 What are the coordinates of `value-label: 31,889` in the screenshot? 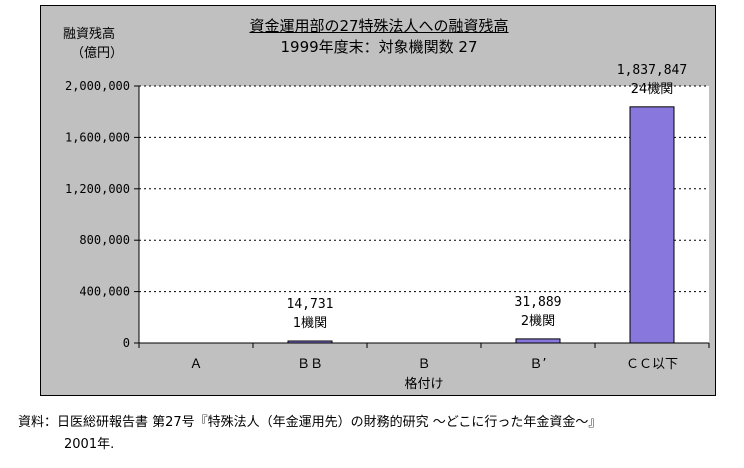 It's located at (538, 302).